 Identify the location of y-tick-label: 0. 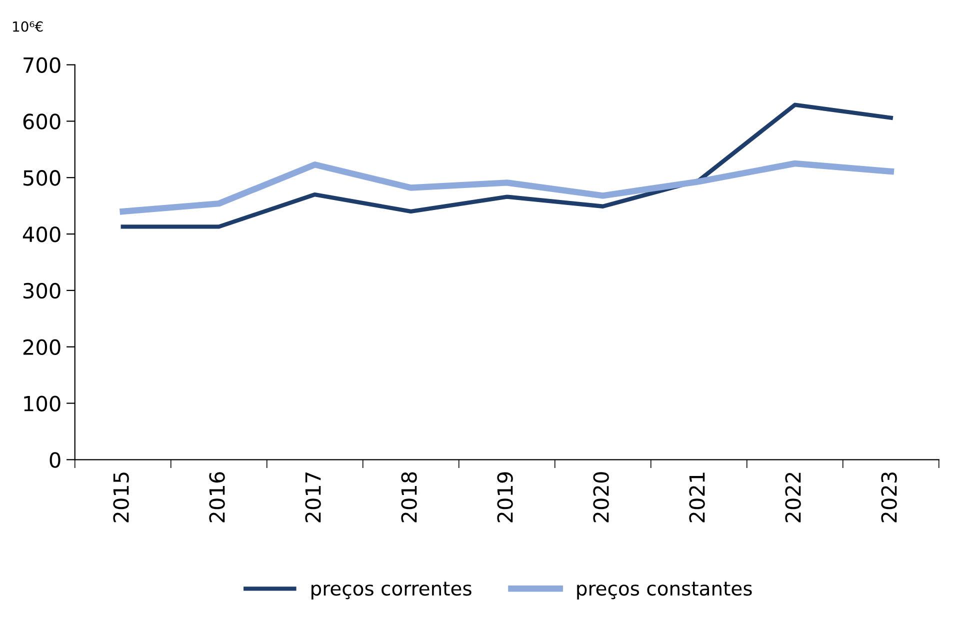
(55, 460).